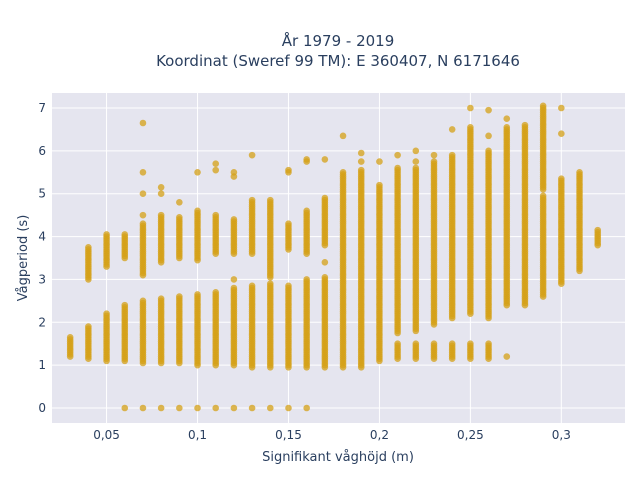 The width and height of the screenshot is (640, 480). I want to click on y-axis-ticks: 0 1 2 3 4 5 6 7, so click(42, 258).